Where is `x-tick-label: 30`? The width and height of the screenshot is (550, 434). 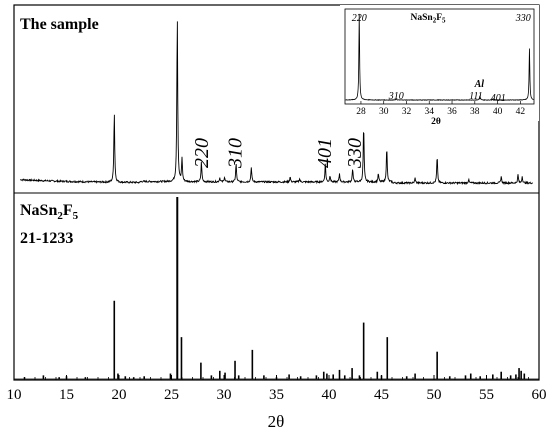
x-tick-label: 30 is located at coordinates (224, 395).